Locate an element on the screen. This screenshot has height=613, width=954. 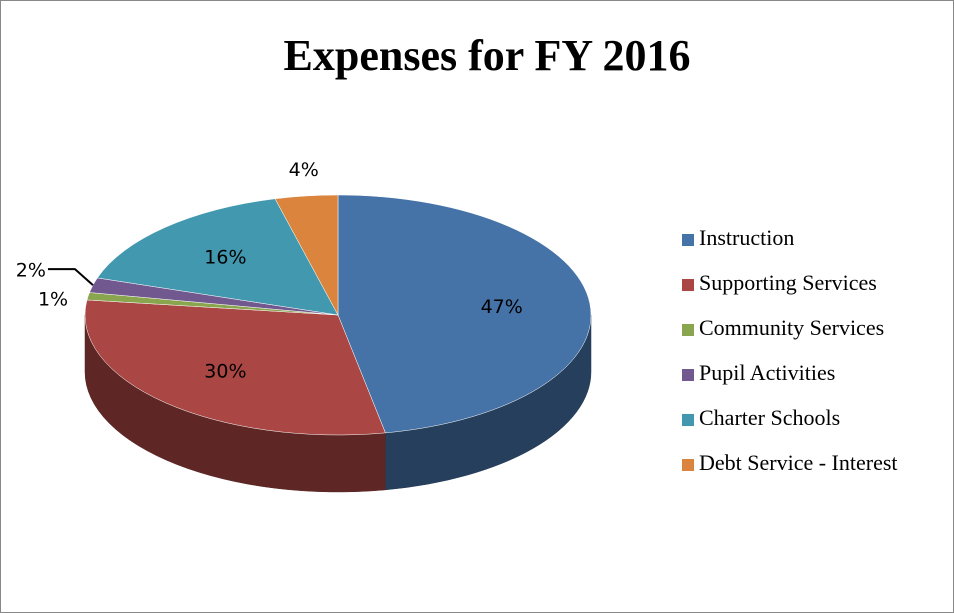
legend-label: Supporting Services is located at coordinates (788, 282).